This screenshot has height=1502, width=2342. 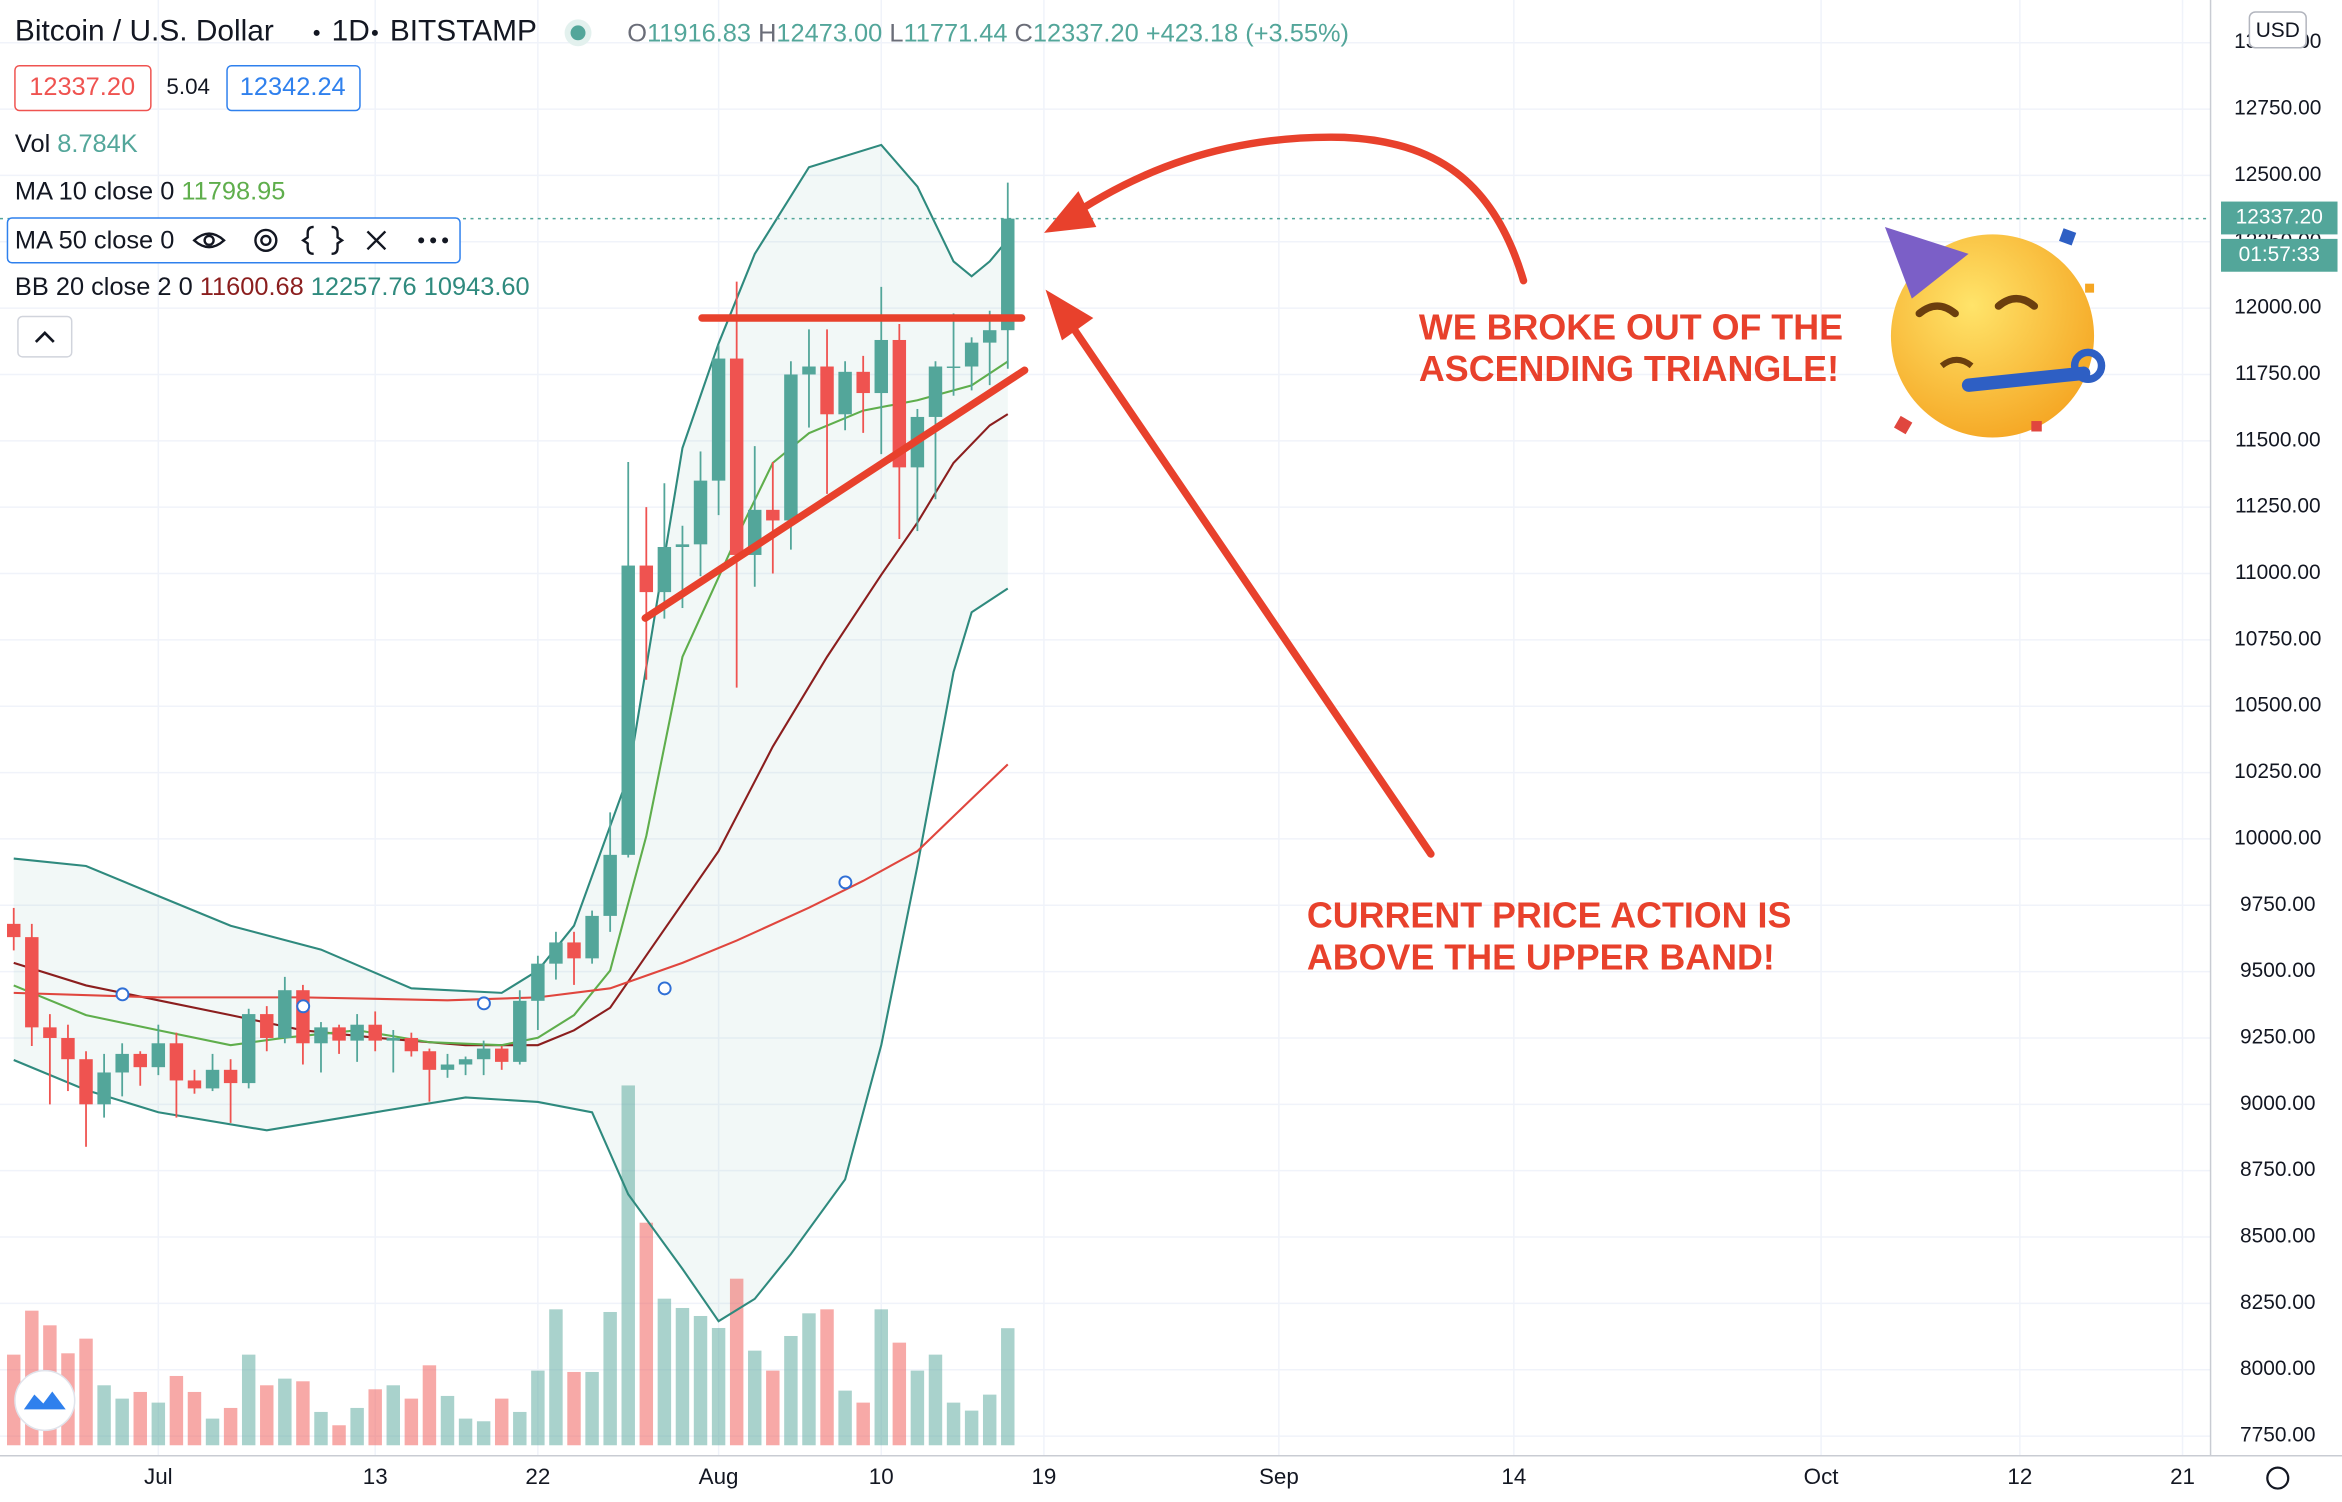 What do you see at coordinates (2277, 30) in the screenshot?
I see `currency-button` at bounding box center [2277, 30].